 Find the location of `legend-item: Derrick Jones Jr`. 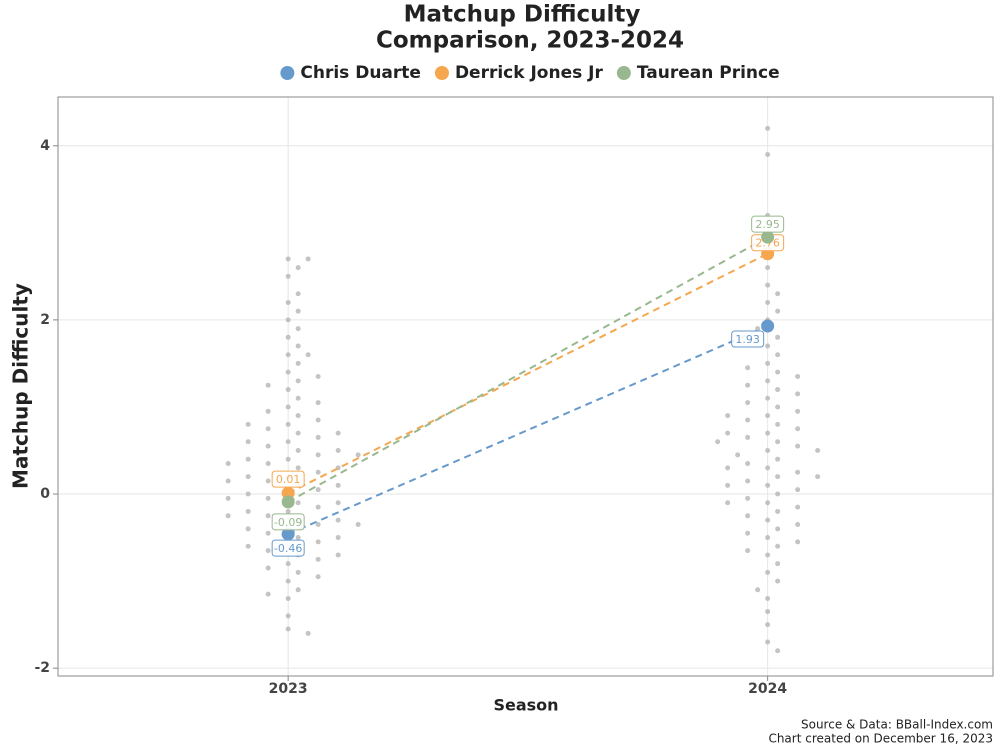

legend-item: Derrick Jones Jr is located at coordinates (518, 73).